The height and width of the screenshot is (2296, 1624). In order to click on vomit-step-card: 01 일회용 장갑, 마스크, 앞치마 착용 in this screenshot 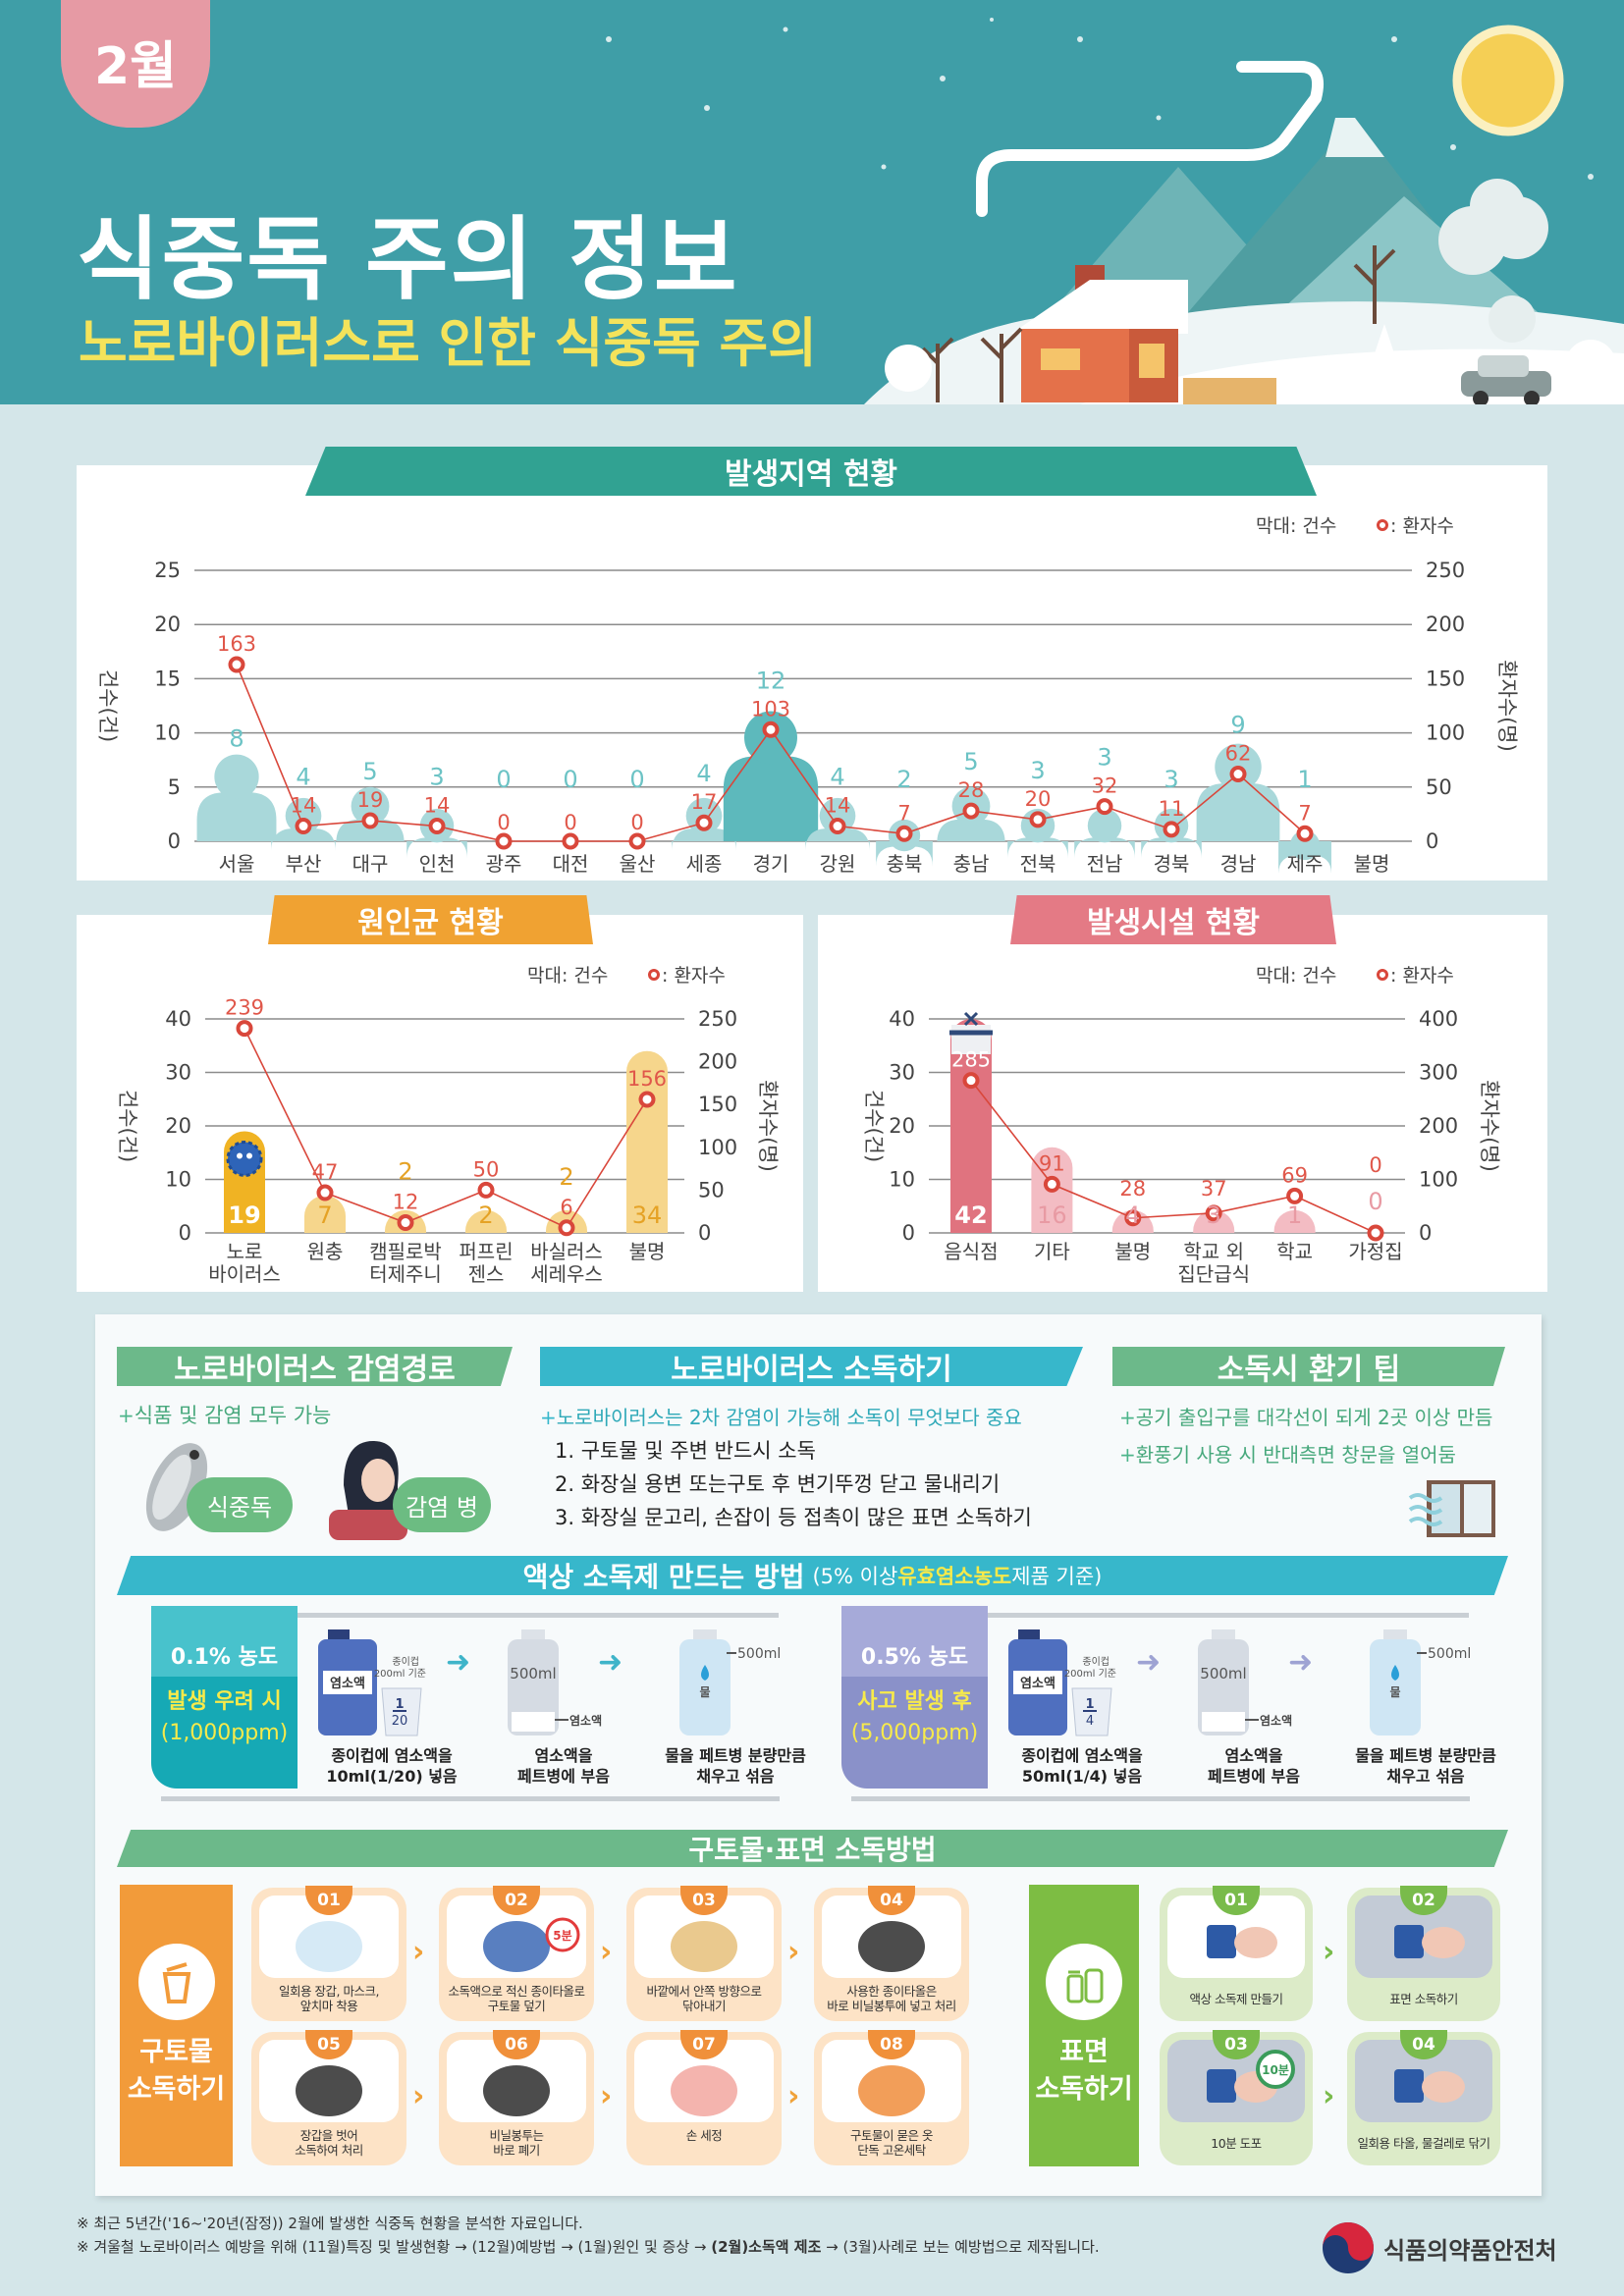, I will do `click(328, 1953)`.